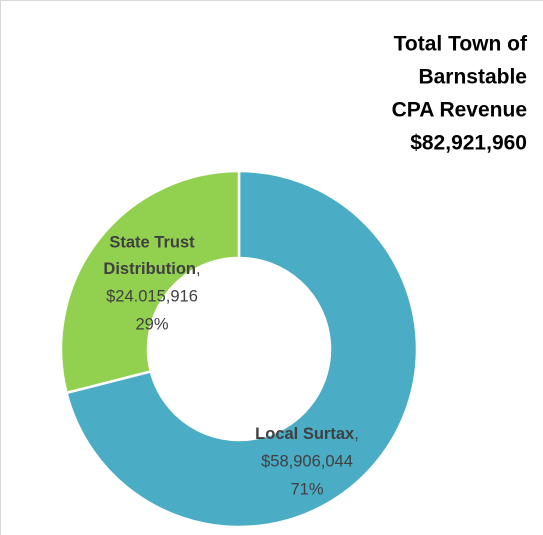 This screenshot has height=535, width=543. I want to click on value-label: $58,906,044, so click(307, 461).